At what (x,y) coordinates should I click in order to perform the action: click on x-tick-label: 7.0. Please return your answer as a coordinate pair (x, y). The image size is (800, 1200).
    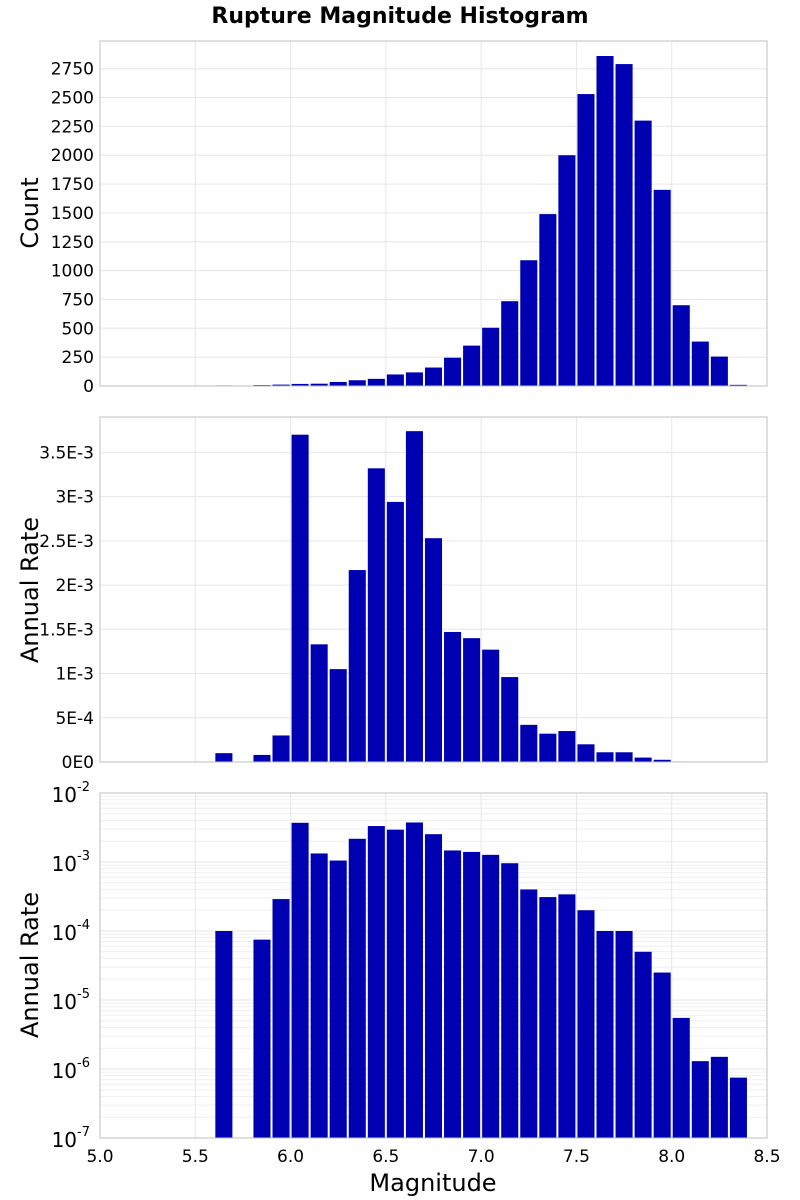
    Looking at the image, I should click on (481, 1157).